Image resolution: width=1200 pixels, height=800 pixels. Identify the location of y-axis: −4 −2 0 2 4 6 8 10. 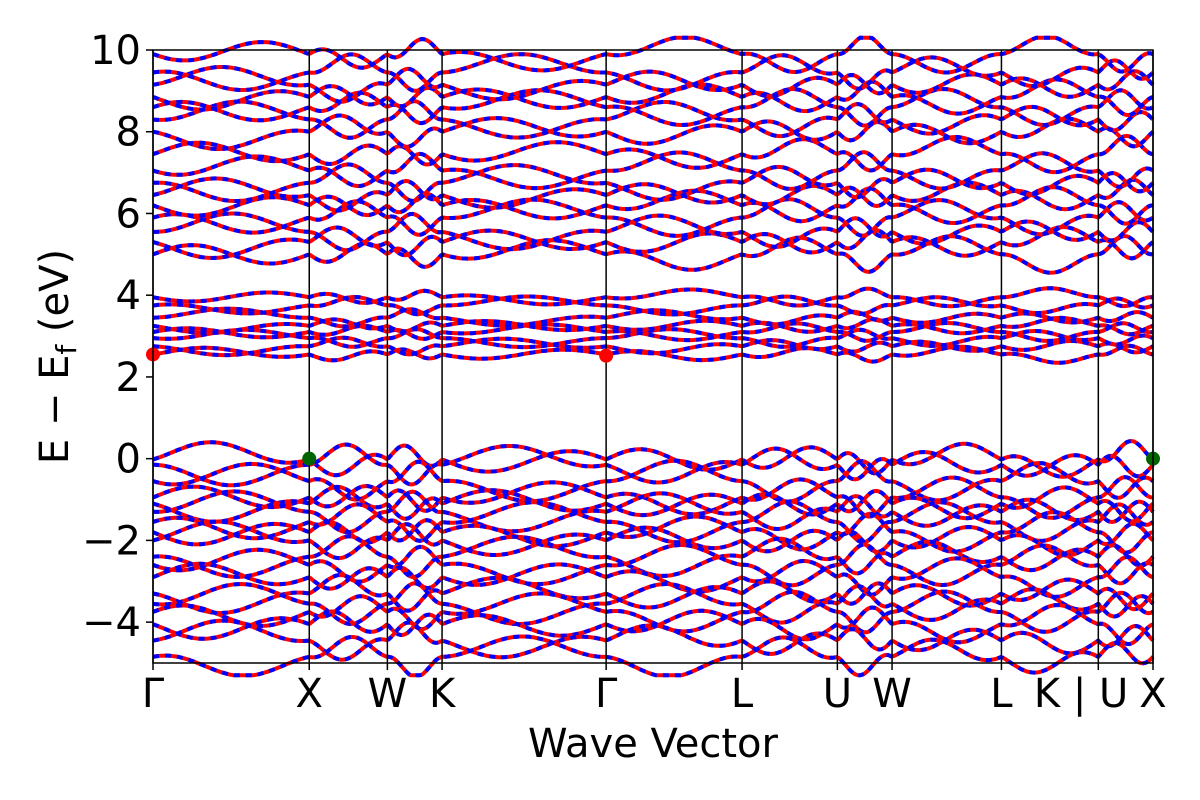
(117, 337).